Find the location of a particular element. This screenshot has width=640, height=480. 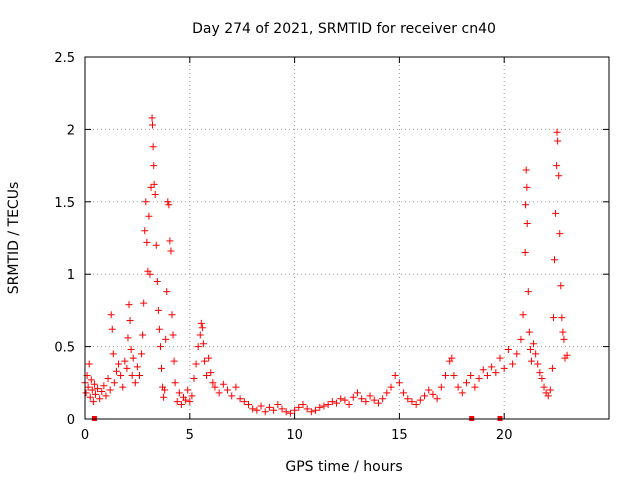

x-axis-label: GPS time / hours is located at coordinates (343, 467).